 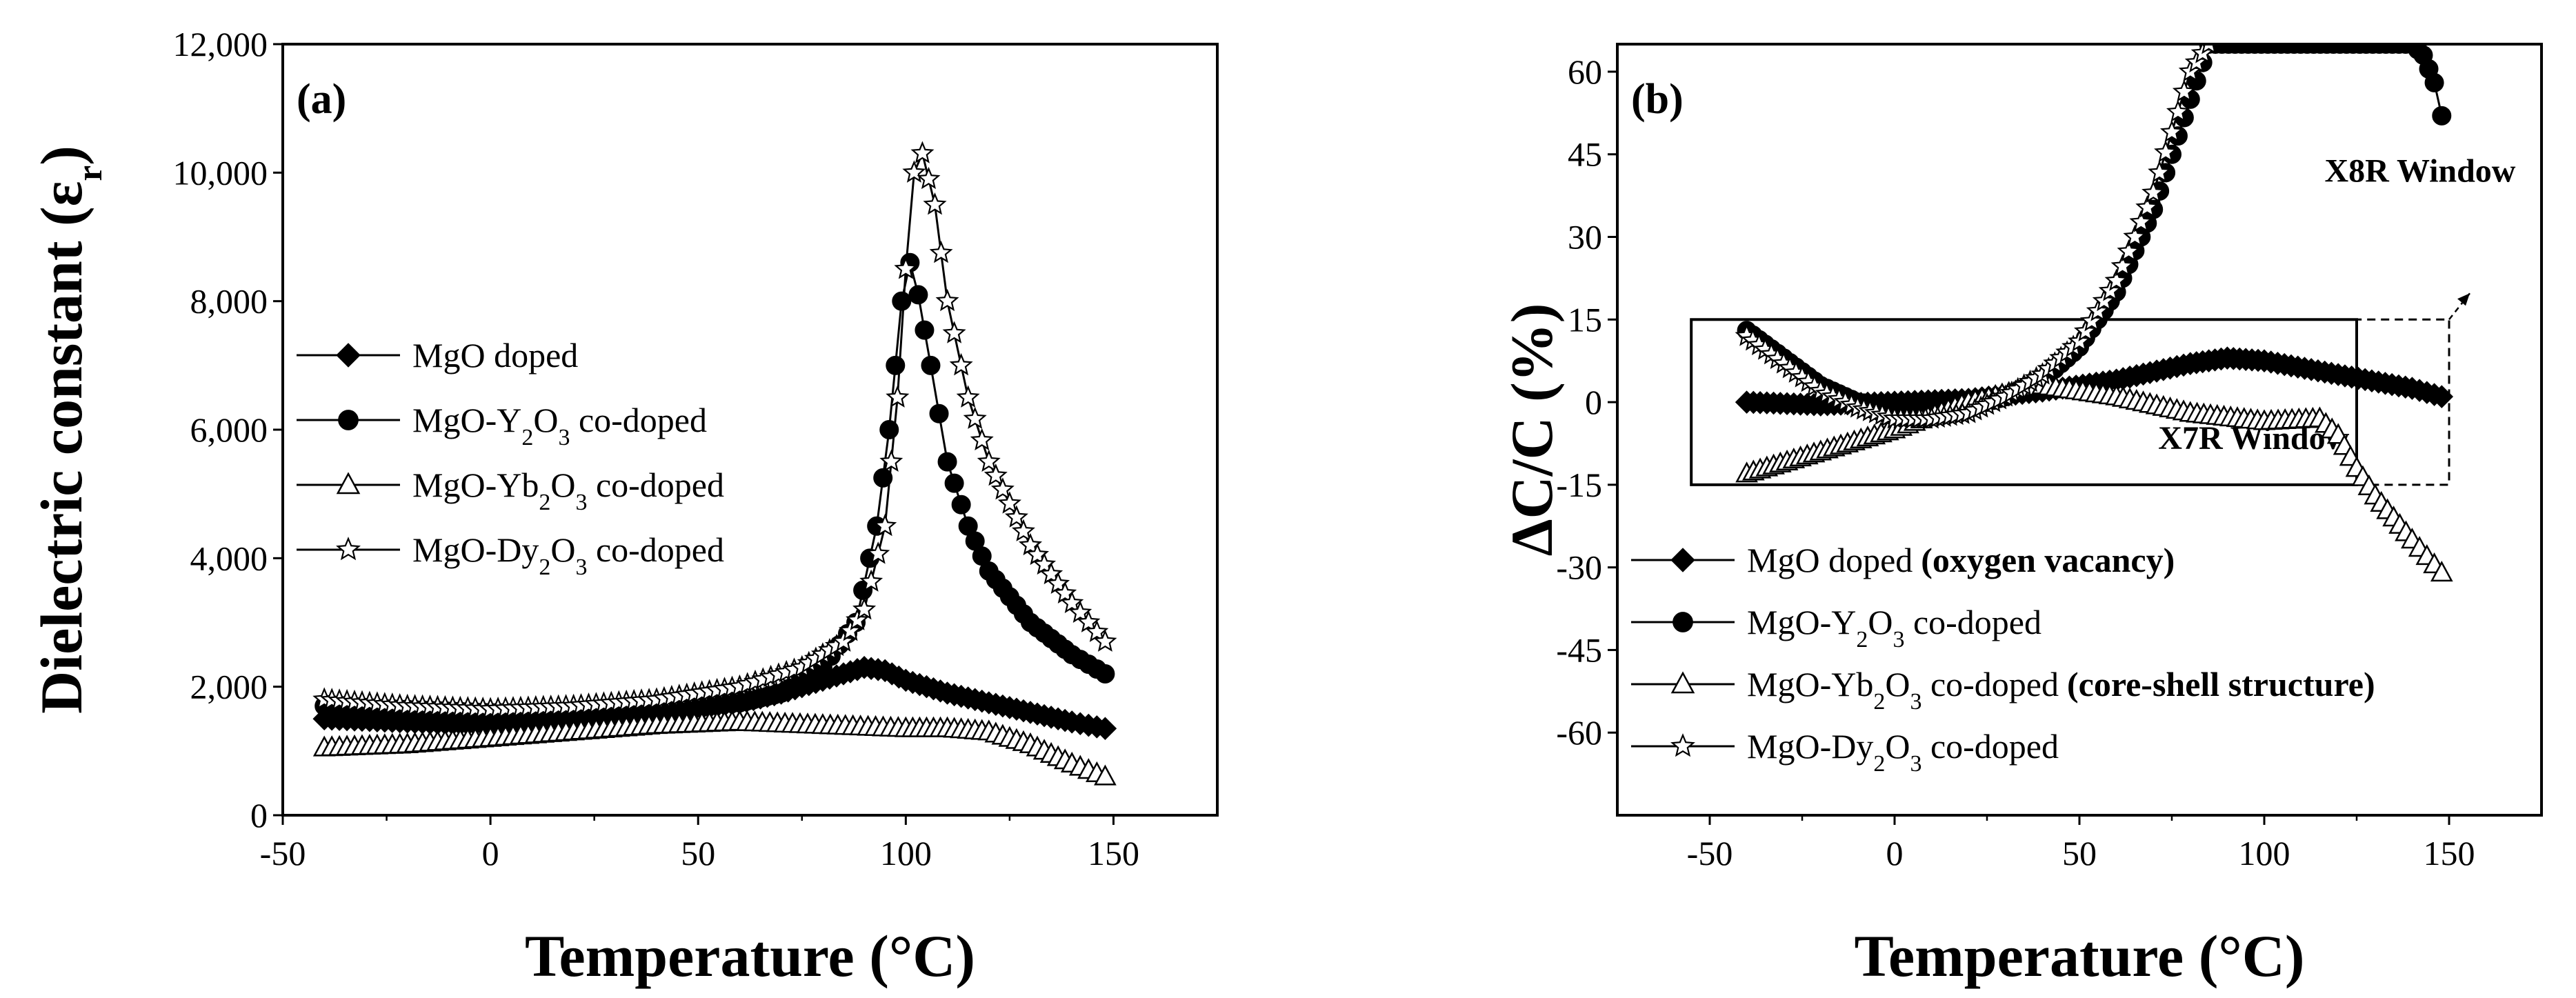 What do you see at coordinates (229, 429) in the screenshot?
I see `y-tick-label: 6,000` at bounding box center [229, 429].